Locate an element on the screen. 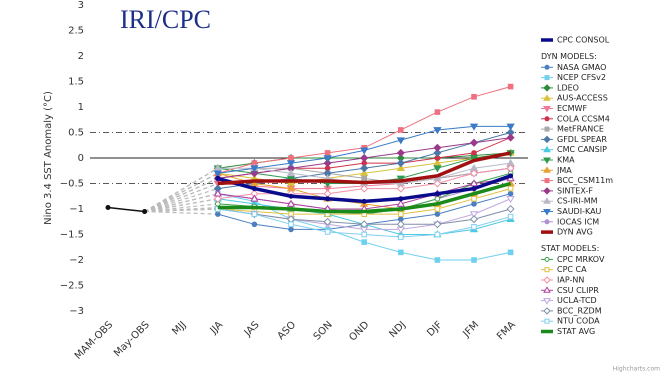  y-tick-label: 1.5 is located at coordinates (76, 82).